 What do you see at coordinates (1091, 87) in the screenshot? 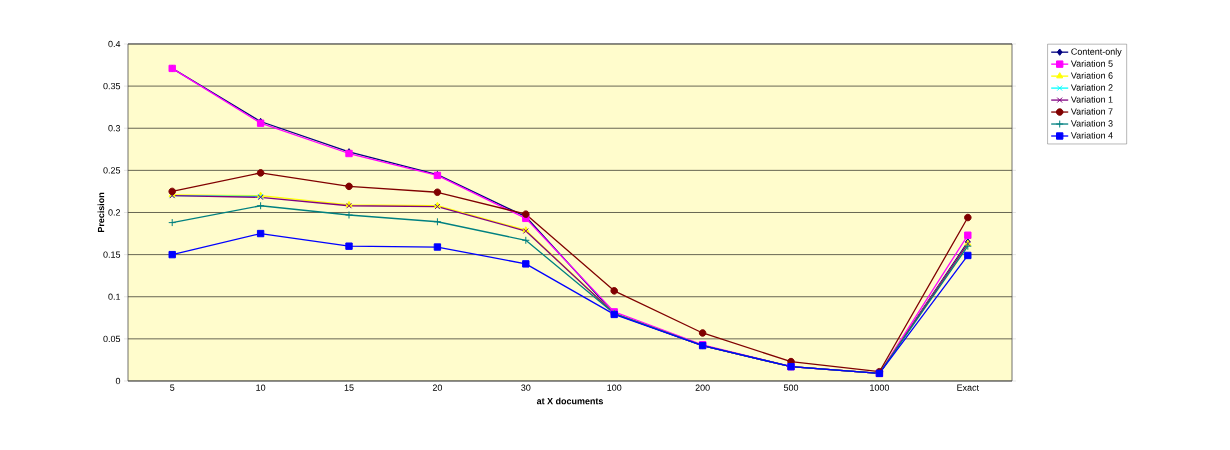
I see `legend-label: Variation 2` at bounding box center [1091, 87].